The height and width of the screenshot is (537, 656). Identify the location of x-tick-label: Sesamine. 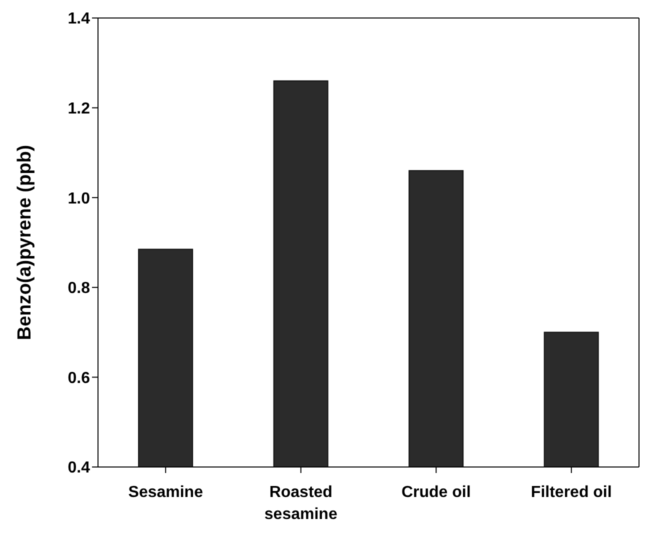
(166, 492).